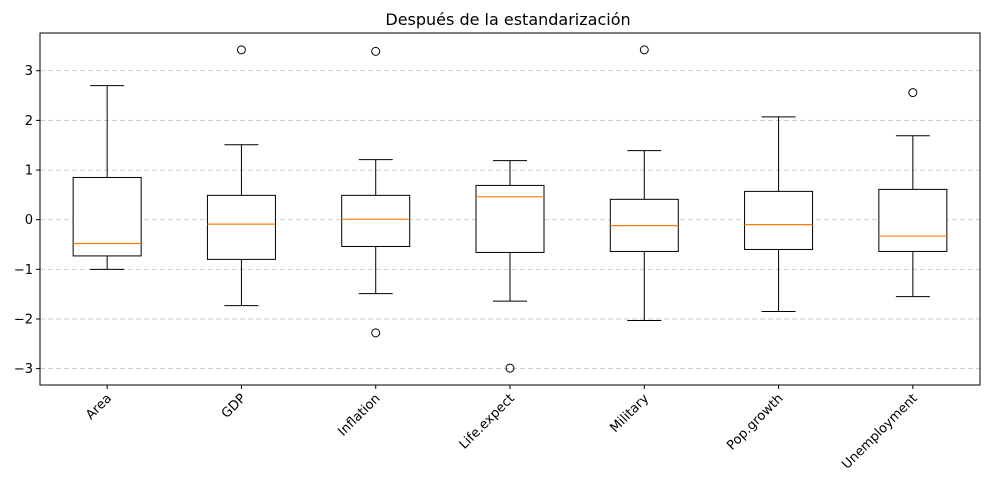  I want to click on x-tick-label: Unemployment, so click(879, 431).